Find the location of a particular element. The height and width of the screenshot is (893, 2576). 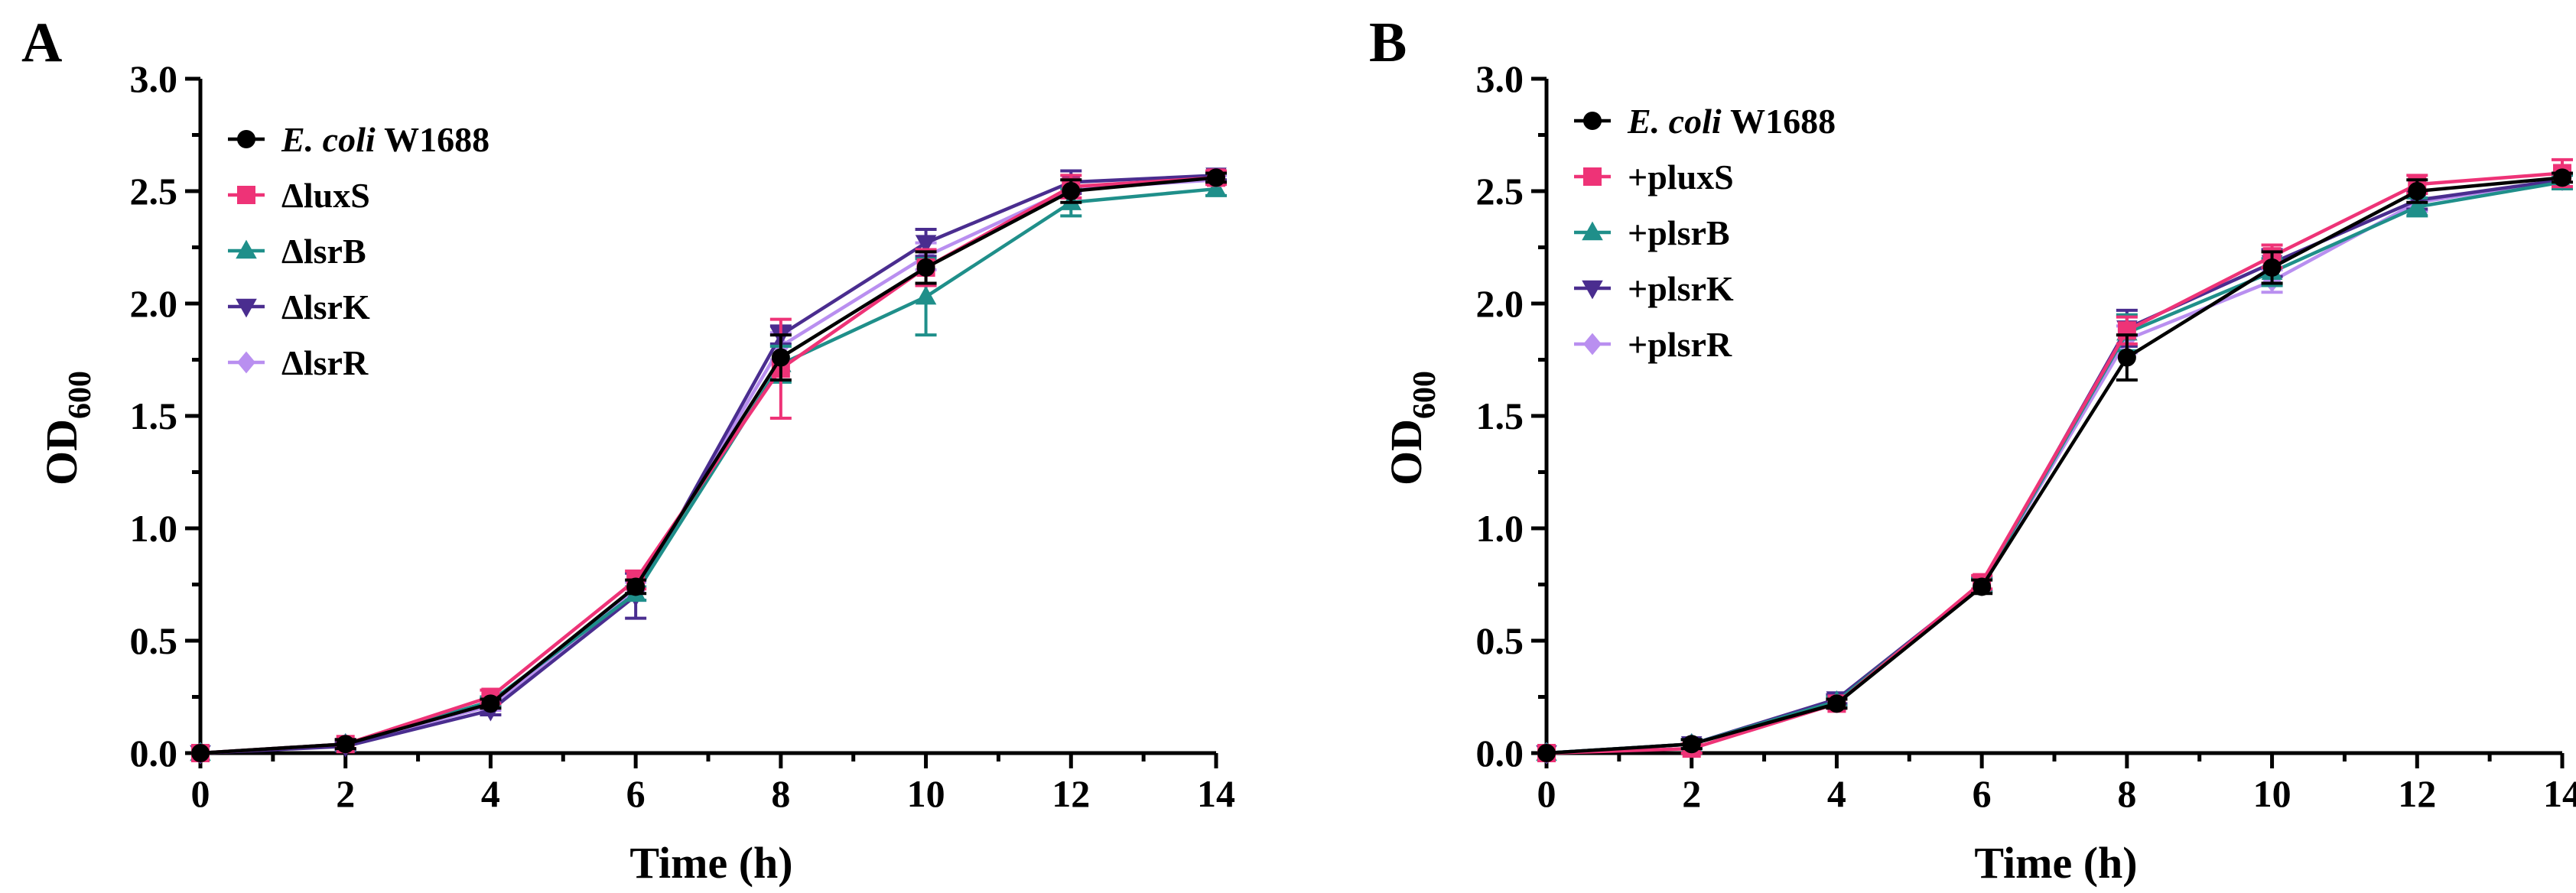

panel-letter-a: A is located at coordinates (41, 42).